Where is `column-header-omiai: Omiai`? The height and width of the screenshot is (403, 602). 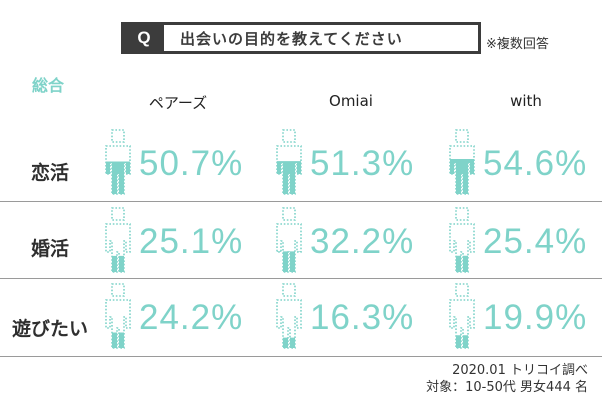 column-header-omiai: Omiai is located at coordinates (351, 101).